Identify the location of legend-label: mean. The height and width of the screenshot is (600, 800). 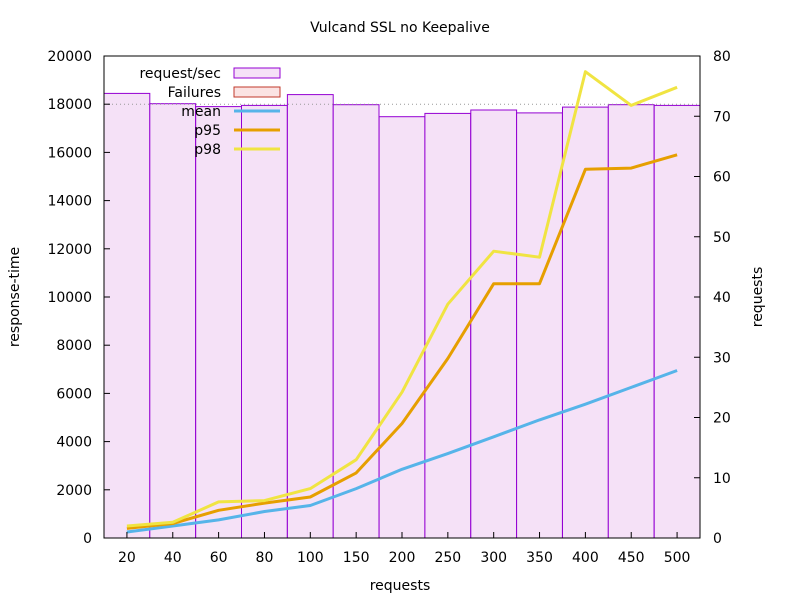
(201, 112).